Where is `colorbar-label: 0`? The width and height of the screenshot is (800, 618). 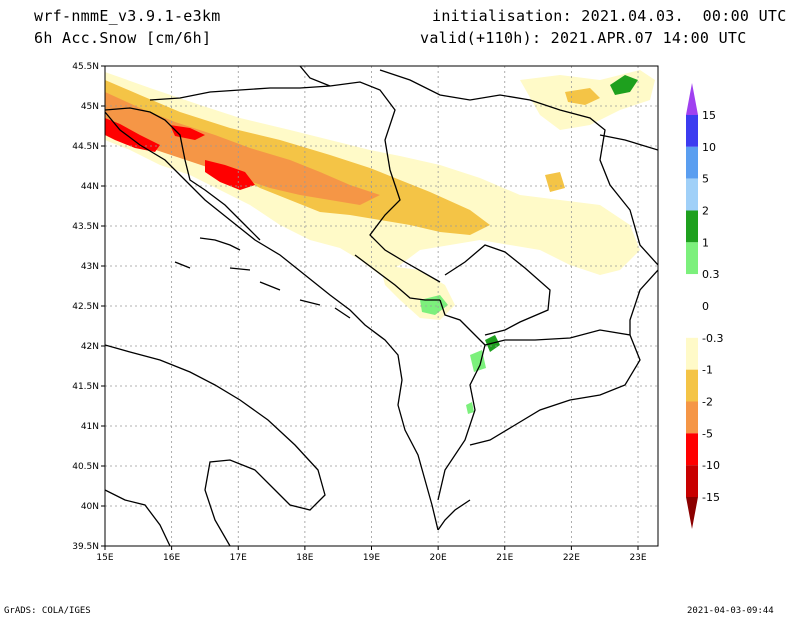
colorbar-label: 0 is located at coordinates (705, 306).